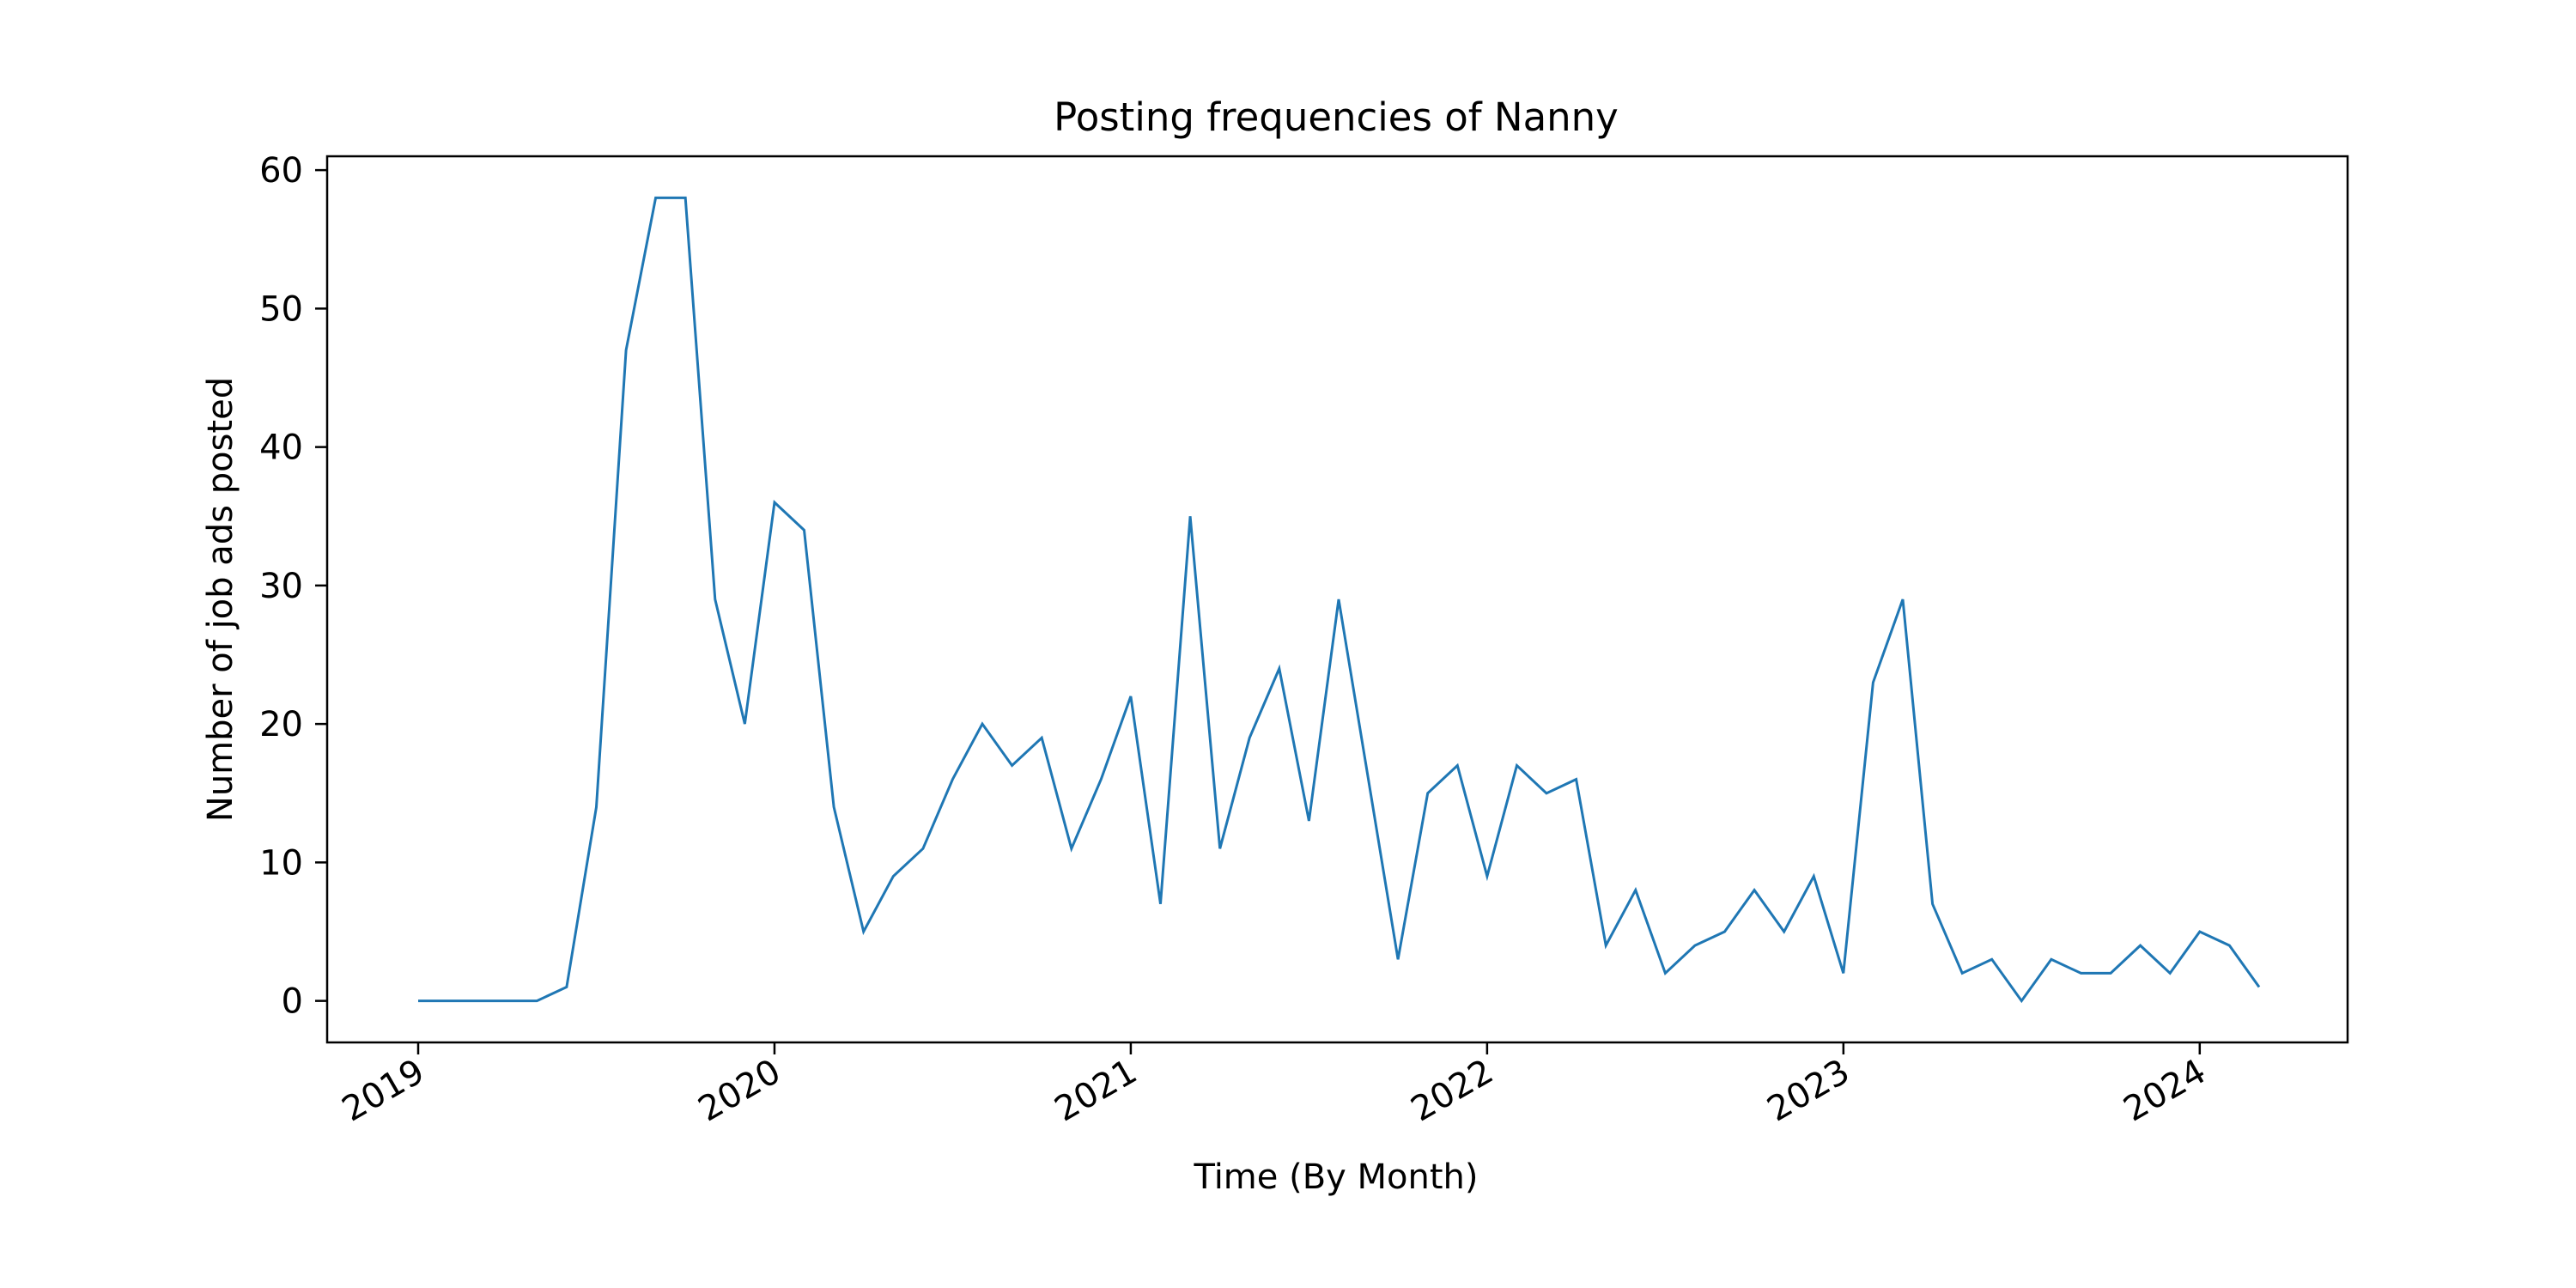  Describe the element at coordinates (292, 1002) in the screenshot. I see `y-tick-label: 0` at that location.